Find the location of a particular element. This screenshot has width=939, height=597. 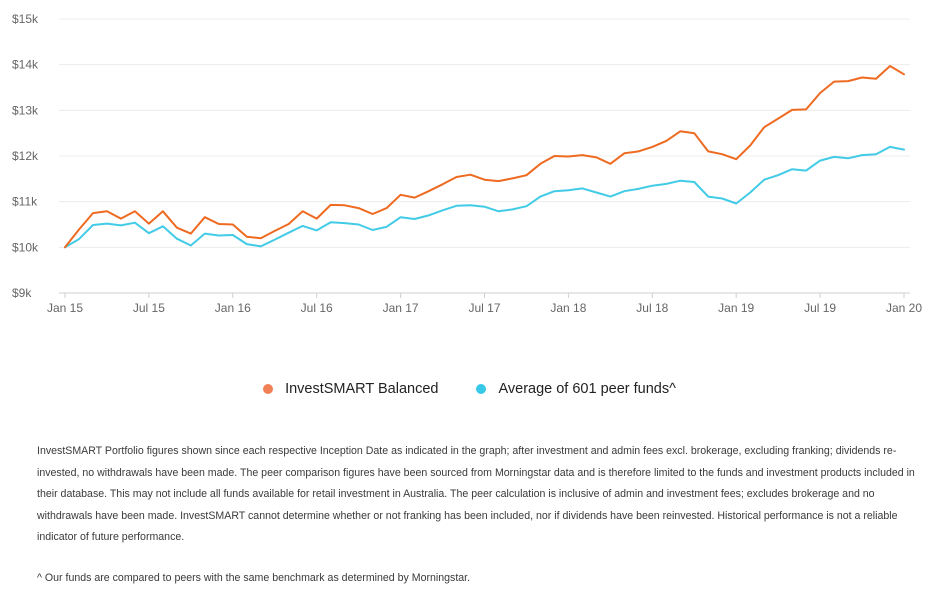

legend-item-investsmart-balanced: InvestSMART Balanced is located at coordinates (350, 389).